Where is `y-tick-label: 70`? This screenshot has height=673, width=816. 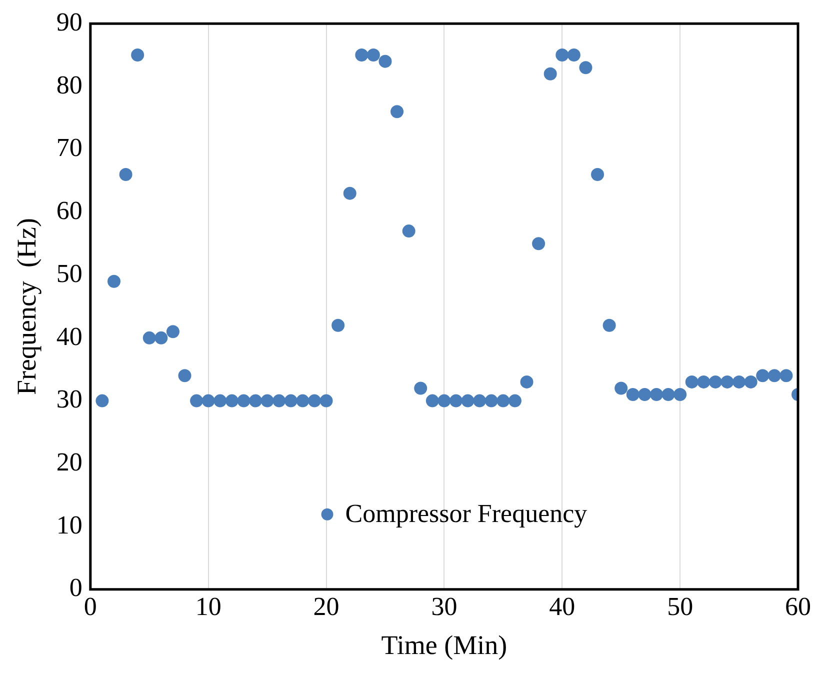 y-tick-label: 70 is located at coordinates (69, 147).